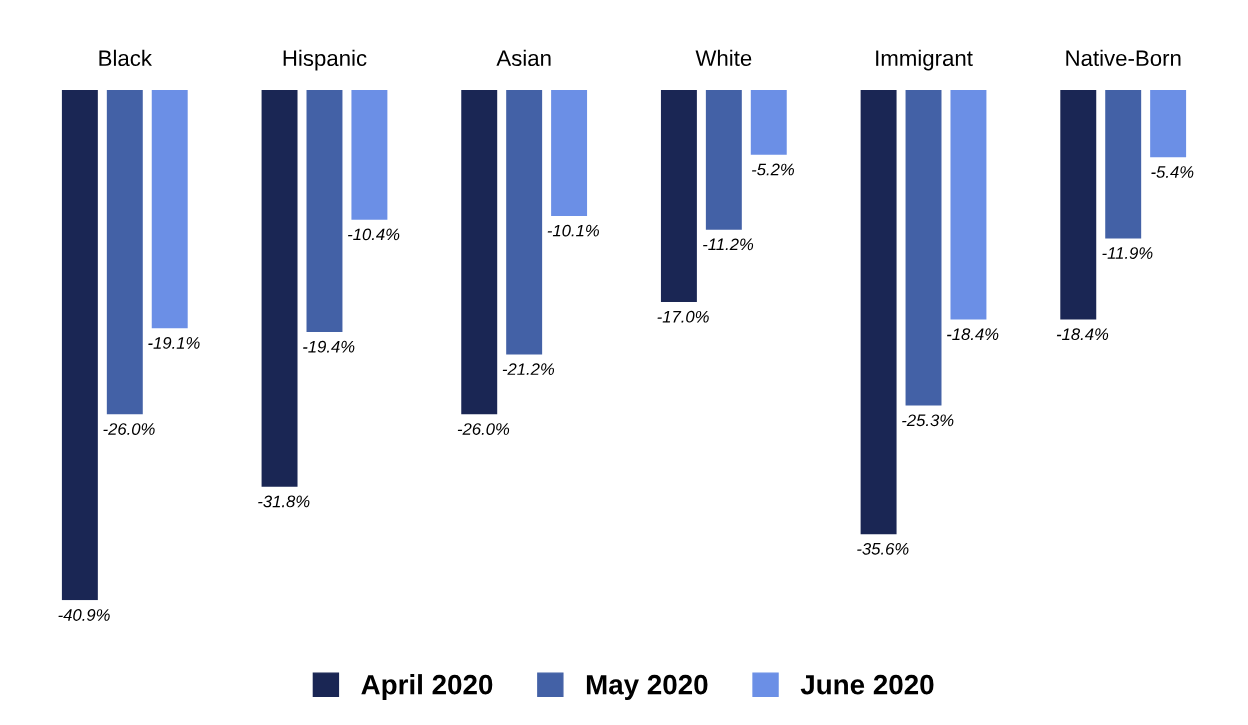 The width and height of the screenshot is (1248, 725). Describe the element at coordinates (1127, 253) in the screenshot. I see `data-label: -11.9%` at that location.